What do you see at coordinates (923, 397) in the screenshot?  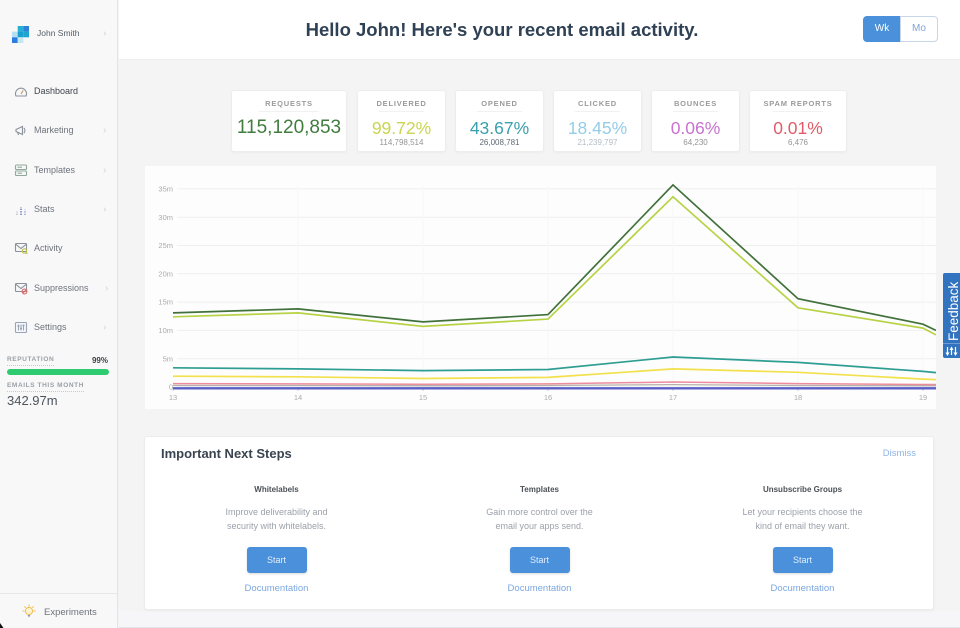 I see `svg-text: 19` at bounding box center [923, 397].